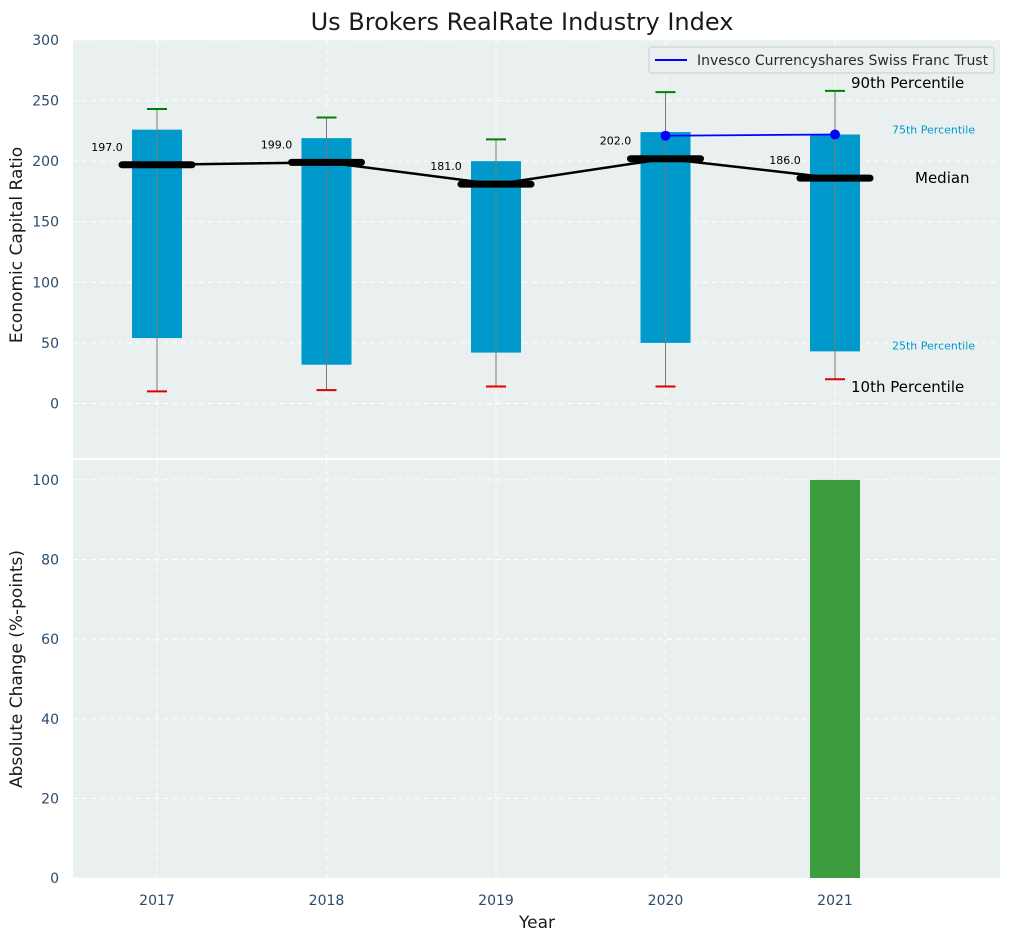 The width and height of the screenshot is (1012, 944). What do you see at coordinates (50, 720) in the screenshot?
I see `bottom-y-tick-label: 40` at bounding box center [50, 720].